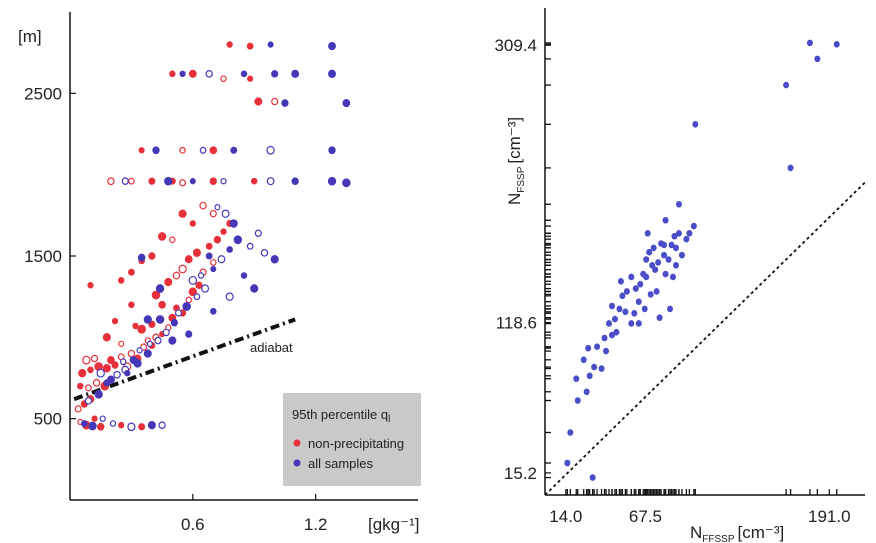 The width and height of the screenshot is (876, 543). Describe the element at coordinates (184, 359) in the screenshot. I see `adiabat-line` at that location.